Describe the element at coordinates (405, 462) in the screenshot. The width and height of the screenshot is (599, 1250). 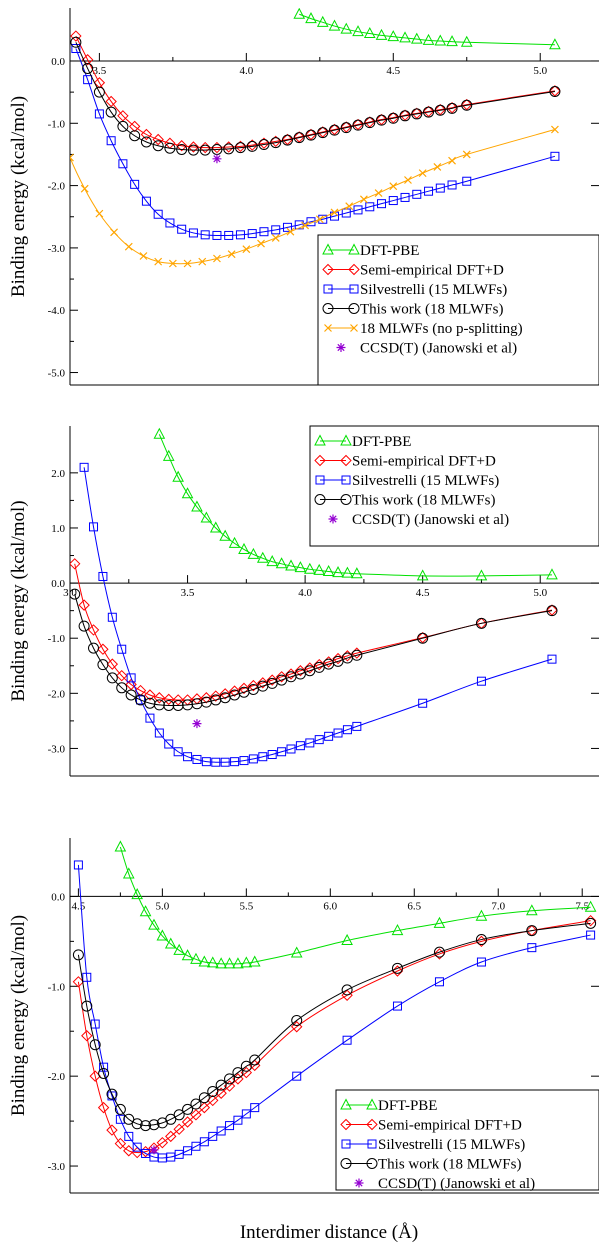
I see `legend-item: Semi-empirical DFT+D` at that location.